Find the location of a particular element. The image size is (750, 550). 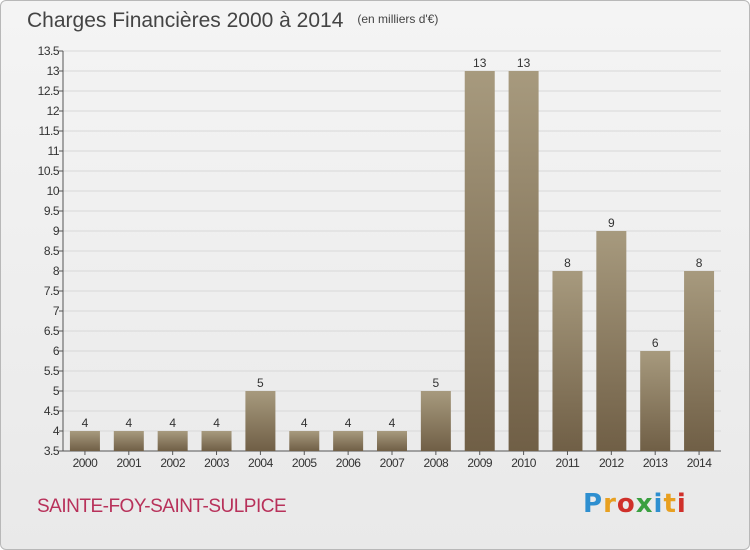

y-tick-label: 8 is located at coordinates (56, 271).